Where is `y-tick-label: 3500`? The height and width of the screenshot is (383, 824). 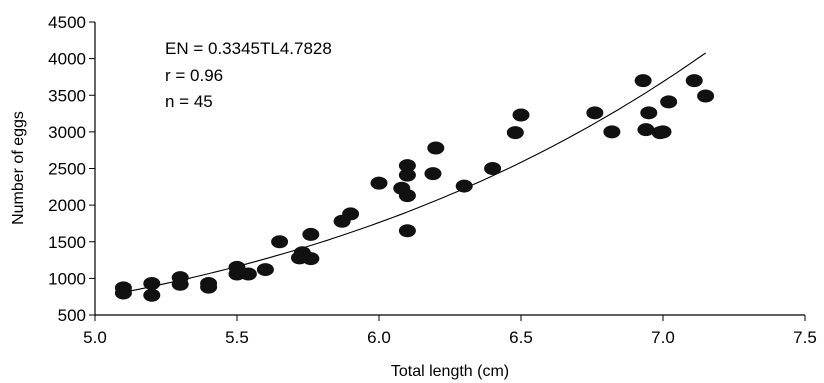 y-tick-label: 3500 is located at coordinates (67, 95).